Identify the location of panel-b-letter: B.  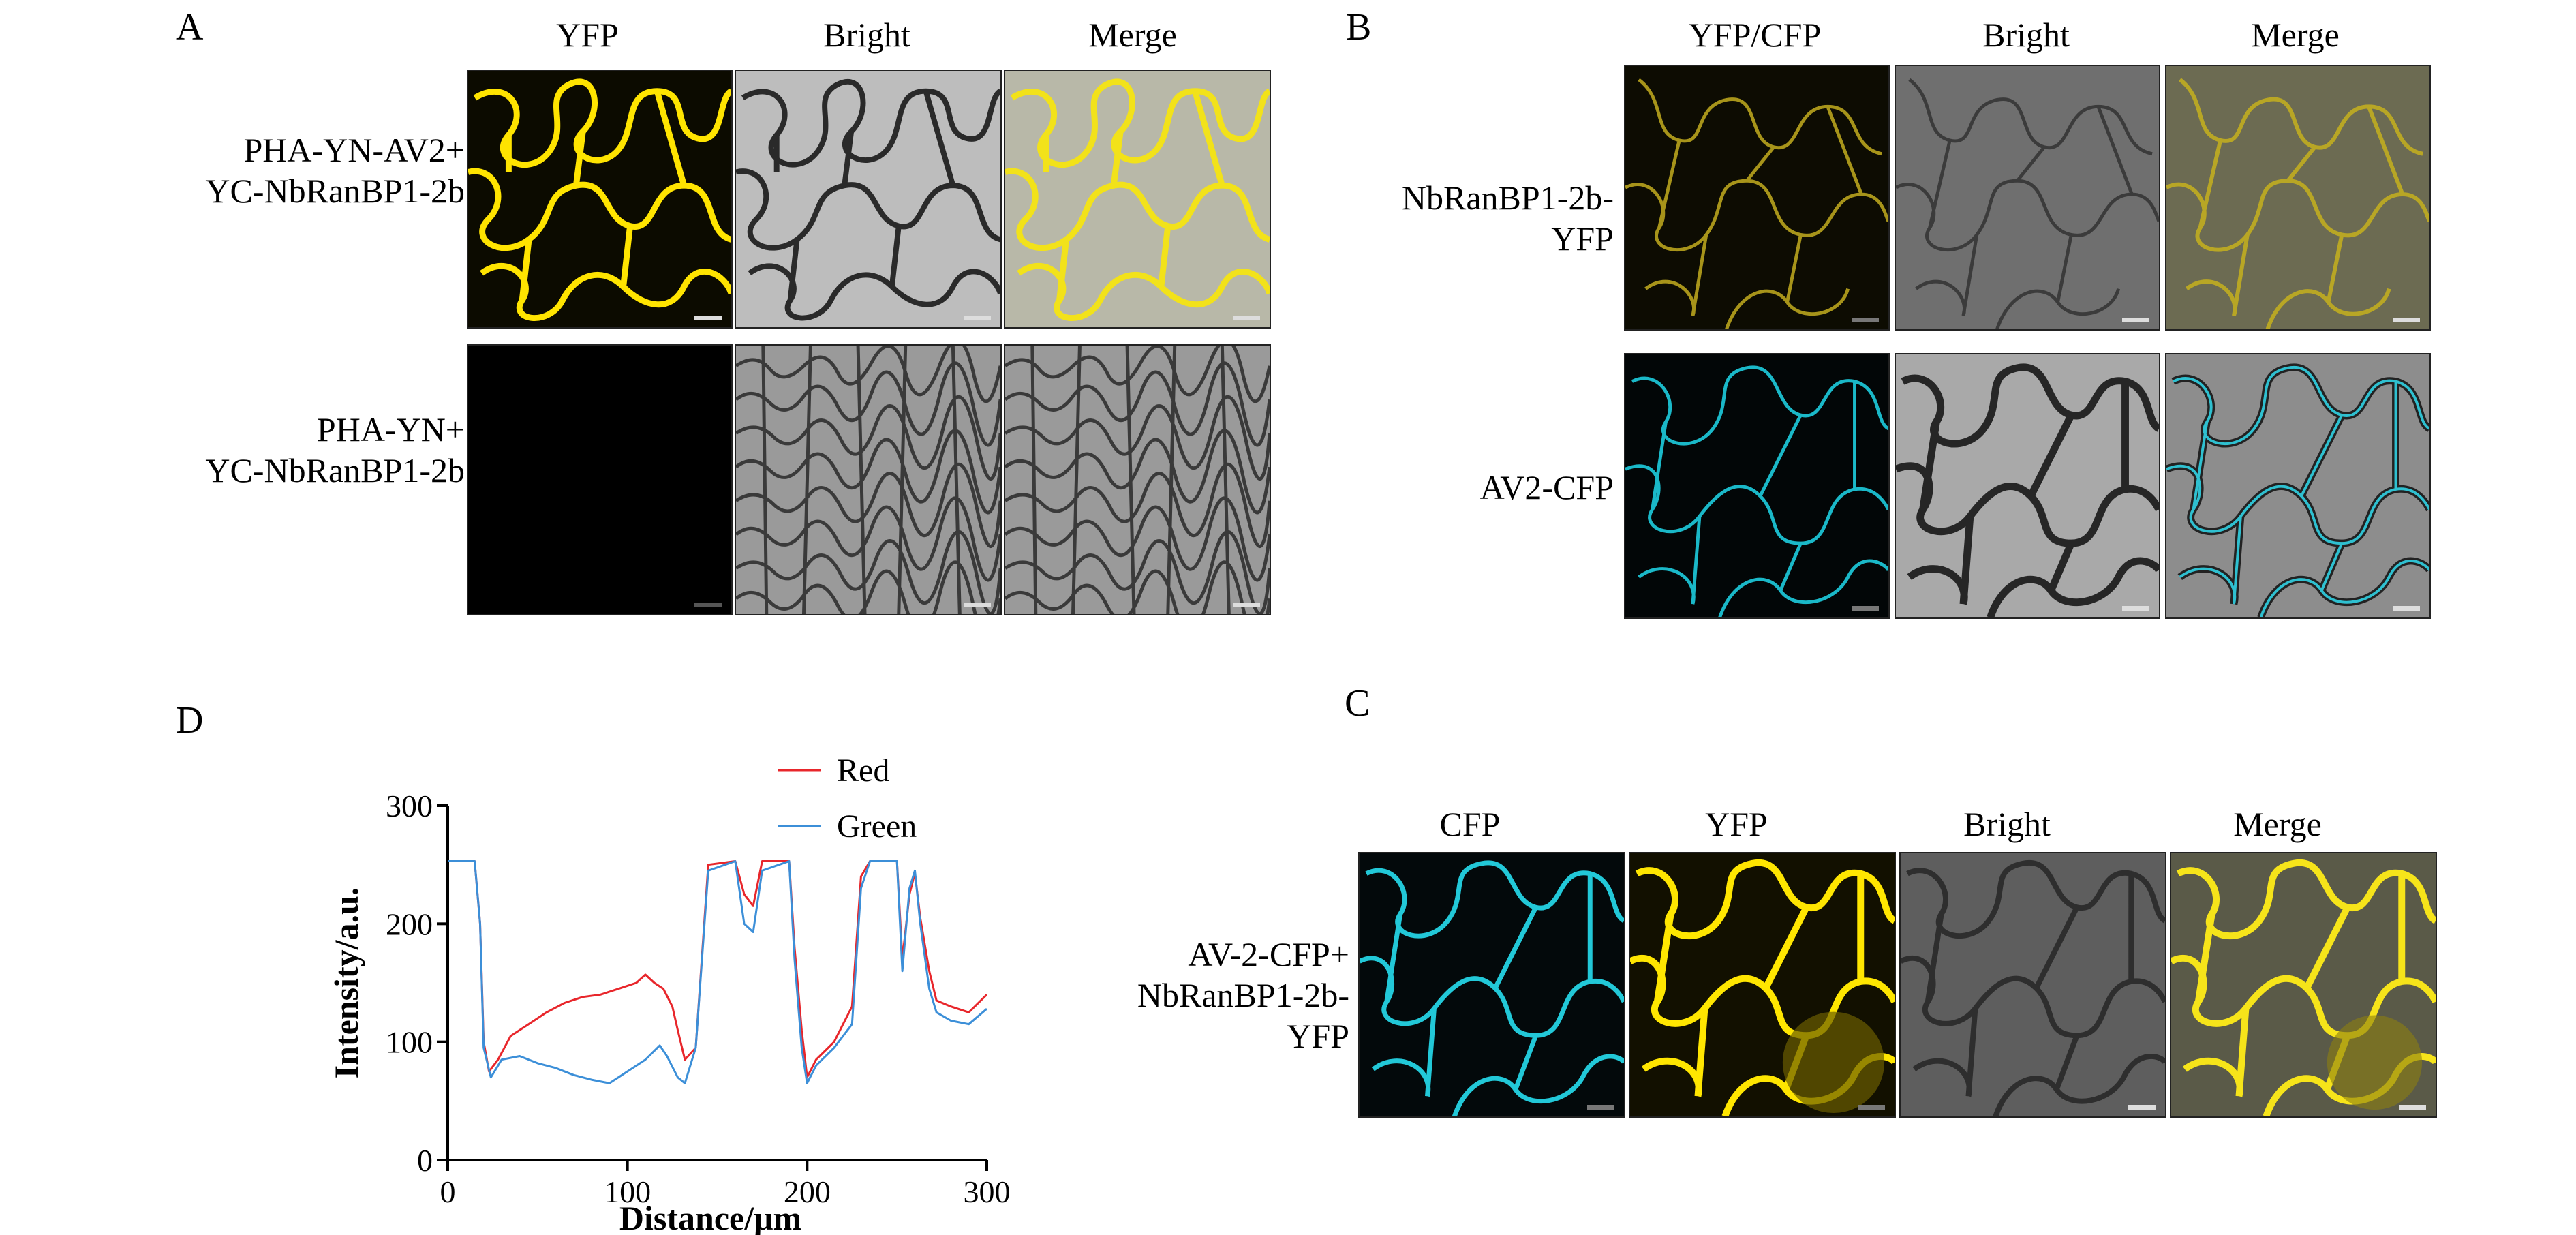
(1359, 27).